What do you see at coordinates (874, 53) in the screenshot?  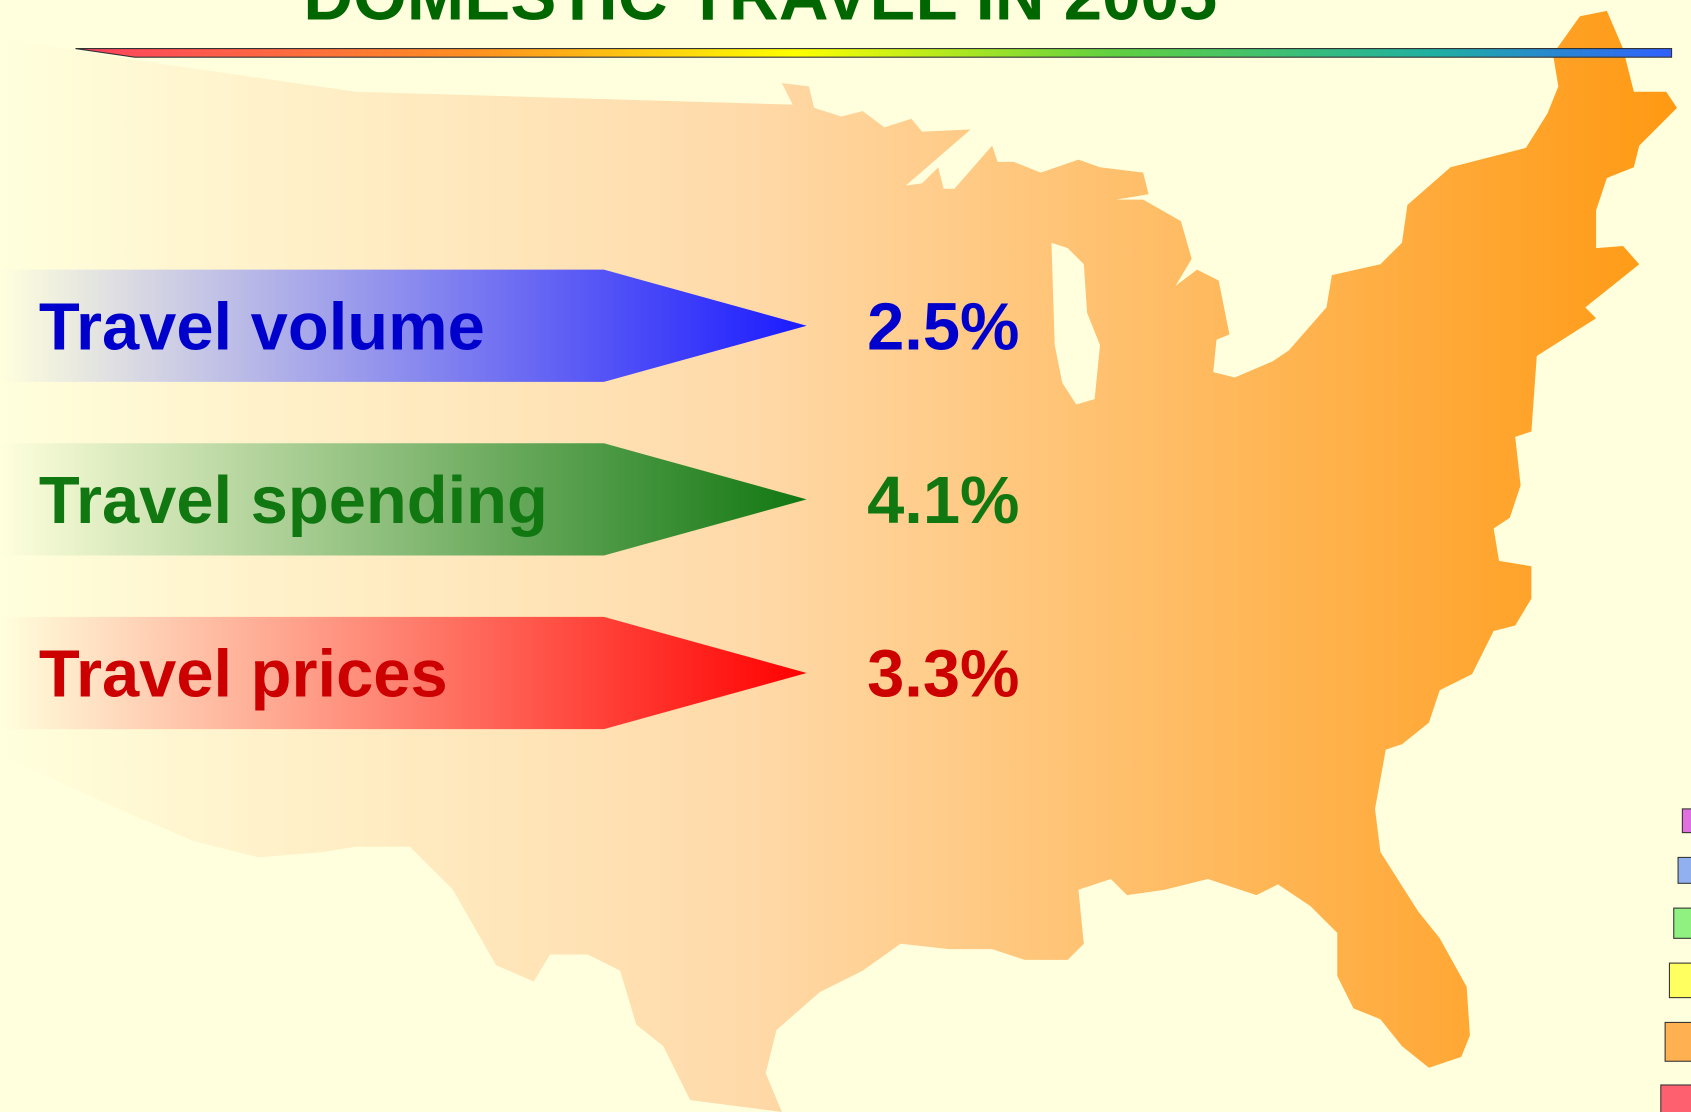 I see `title-rule` at bounding box center [874, 53].